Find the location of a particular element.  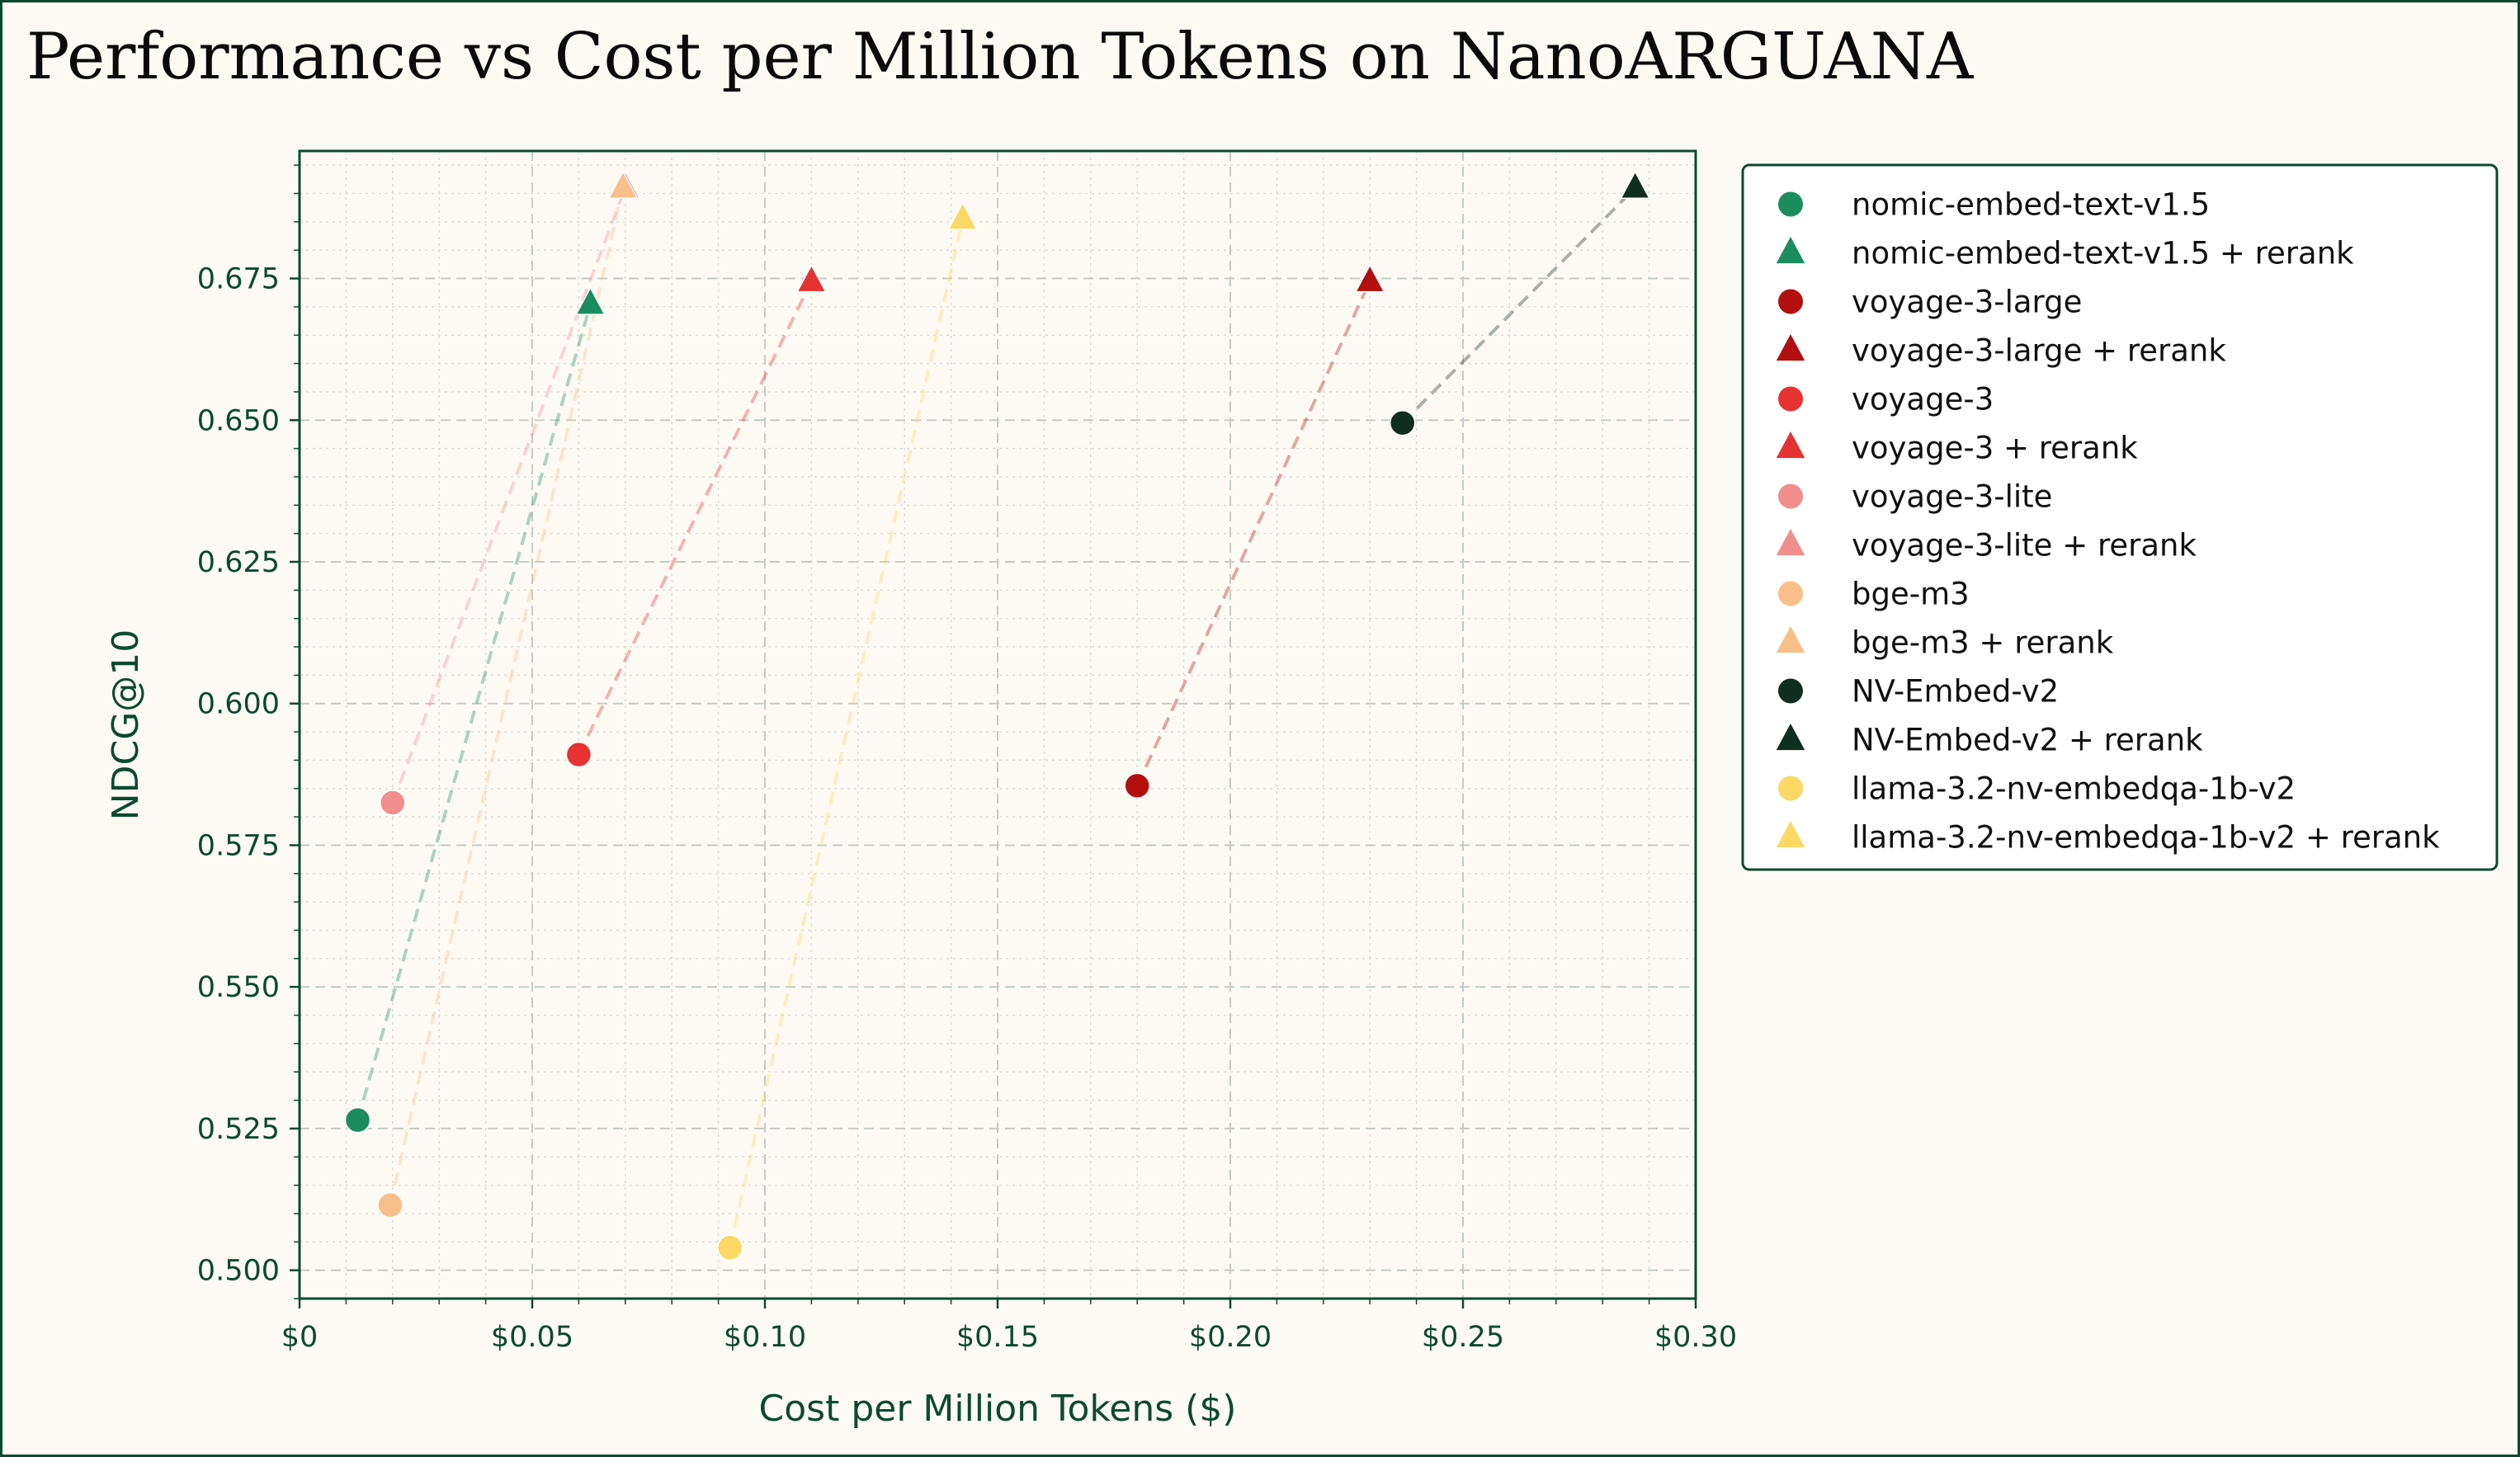

legend-entry: llama-3.2-nv-embedqa-1b-v2 + rerank is located at coordinates (2108, 838).